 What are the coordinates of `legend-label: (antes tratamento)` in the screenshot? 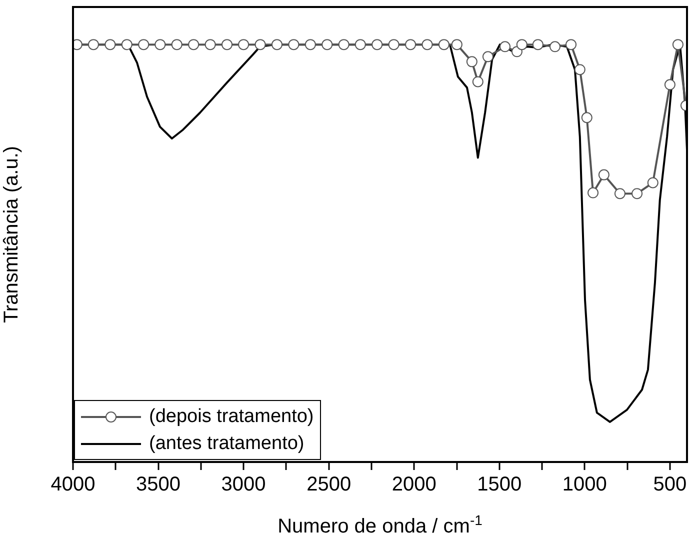 It's located at (226, 443).